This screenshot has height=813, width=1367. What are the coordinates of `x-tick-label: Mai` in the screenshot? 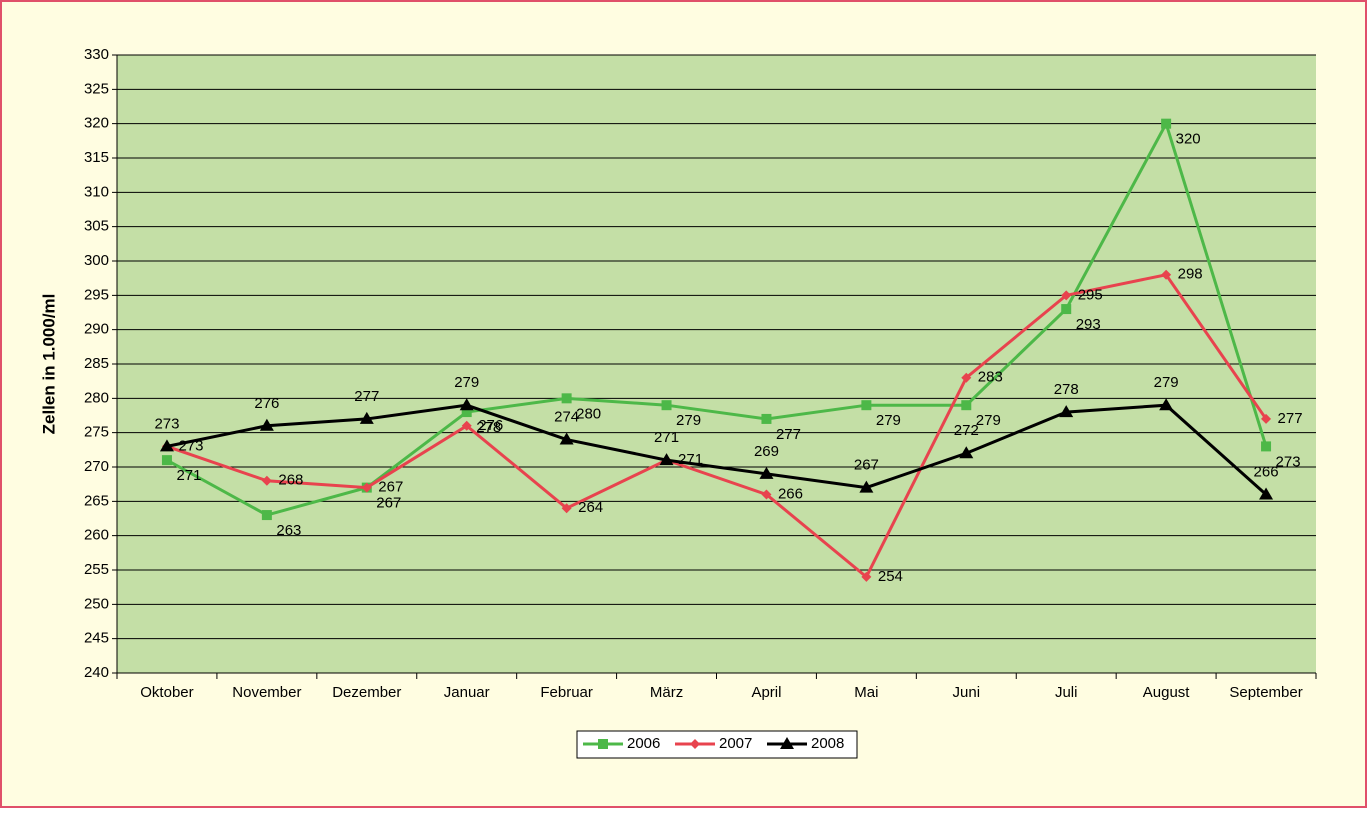 It's located at (866, 692).